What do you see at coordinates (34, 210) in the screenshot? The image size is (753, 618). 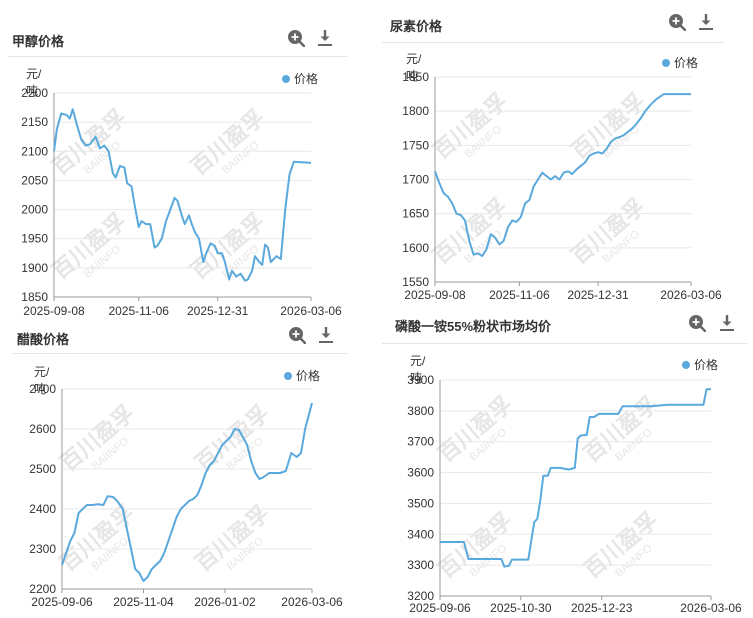 I see `y-tick-label: 2000` at bounding box center [34, 210].